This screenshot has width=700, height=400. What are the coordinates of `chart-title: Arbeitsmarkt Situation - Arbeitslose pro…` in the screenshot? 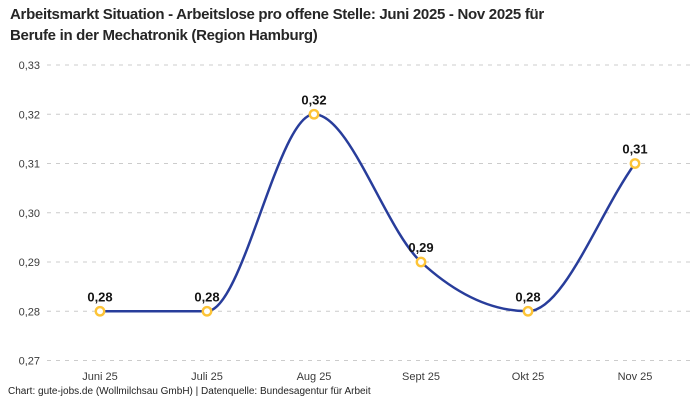 It's located at (277, 25).